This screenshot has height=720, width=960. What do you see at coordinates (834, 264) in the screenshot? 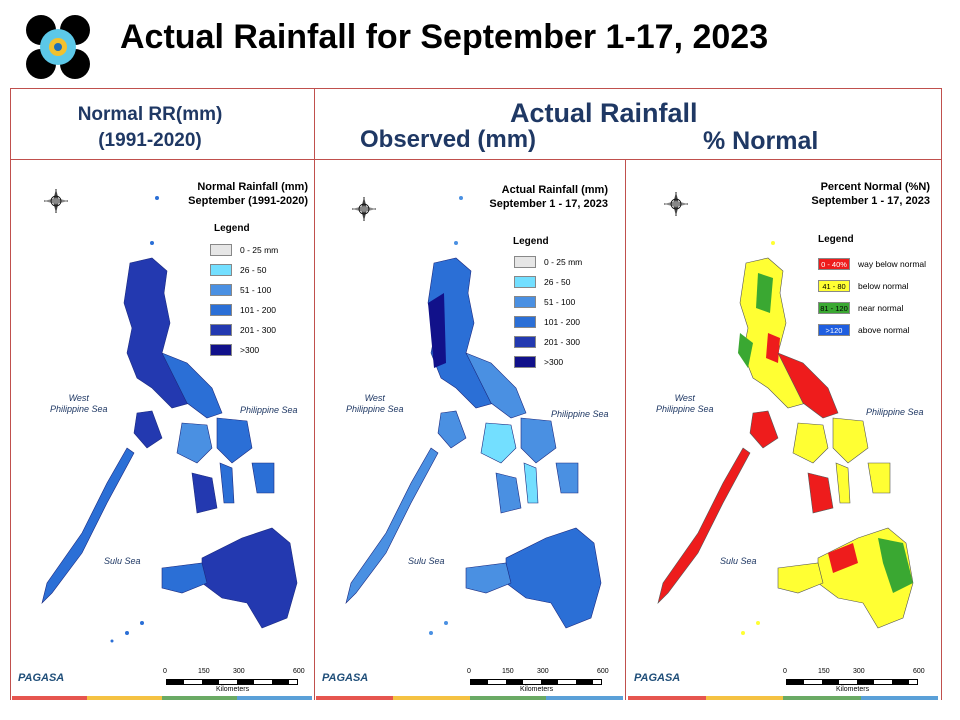
I see `legend-swatch: 0 - 40%` at bounding box center [834, 264].